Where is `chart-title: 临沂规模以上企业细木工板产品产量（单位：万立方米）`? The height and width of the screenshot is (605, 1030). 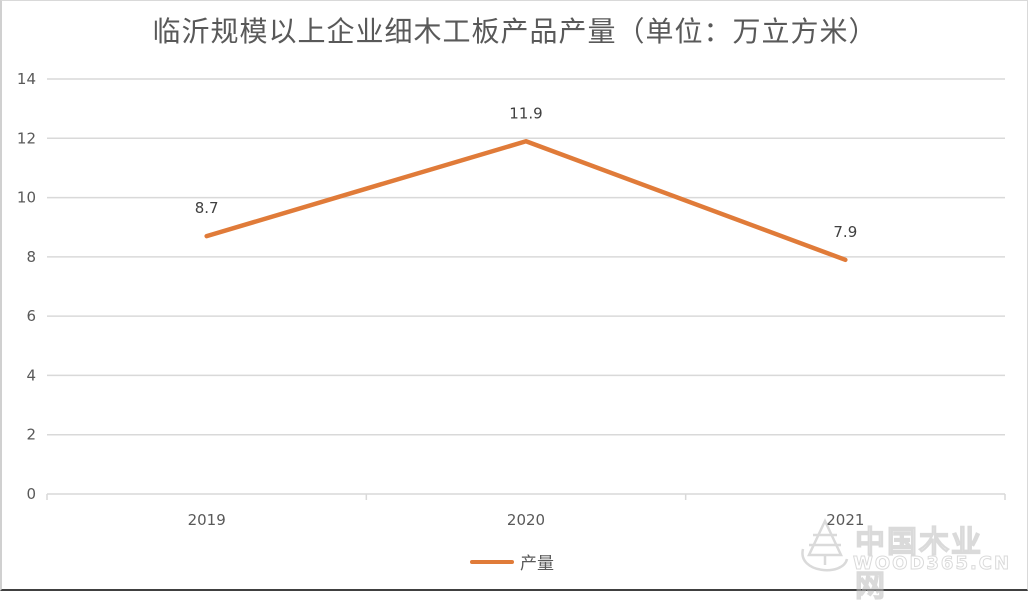
chart-title: 临沂规模以上企业细木工板产品产量（单位：万立方米） is located at coordinates (515, 31).